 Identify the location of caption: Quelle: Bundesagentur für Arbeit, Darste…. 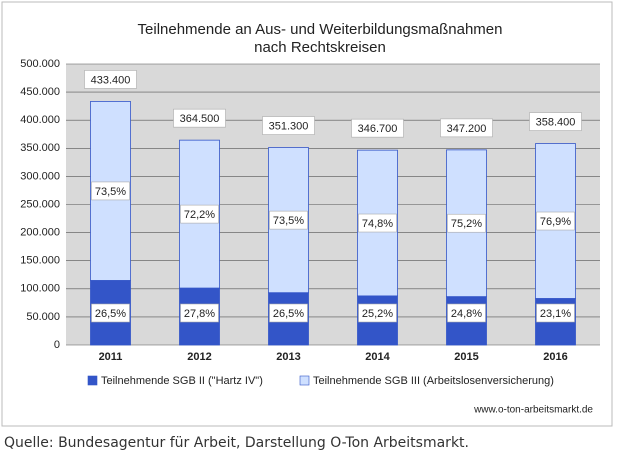
(236, 443).